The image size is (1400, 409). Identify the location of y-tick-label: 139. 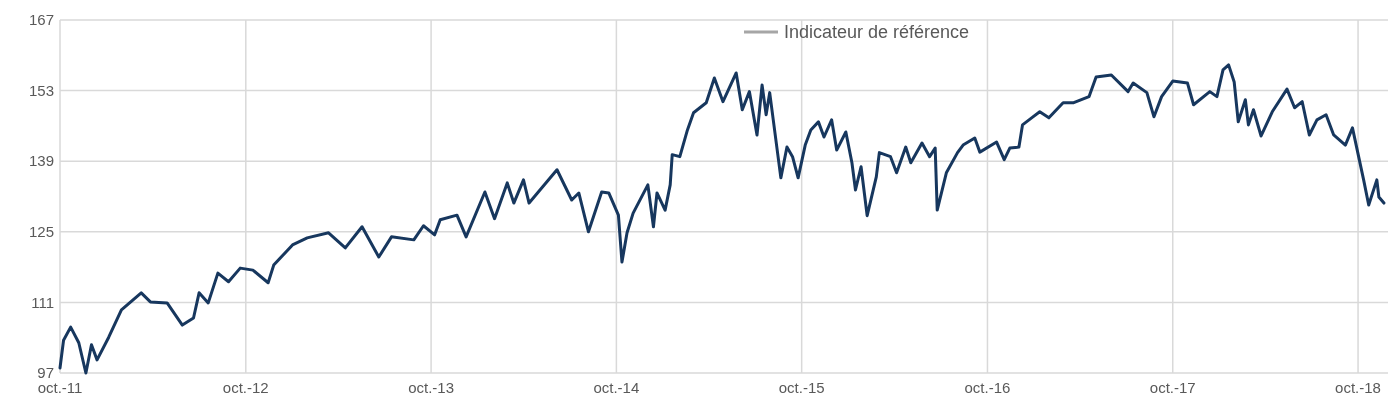
(41, 161).